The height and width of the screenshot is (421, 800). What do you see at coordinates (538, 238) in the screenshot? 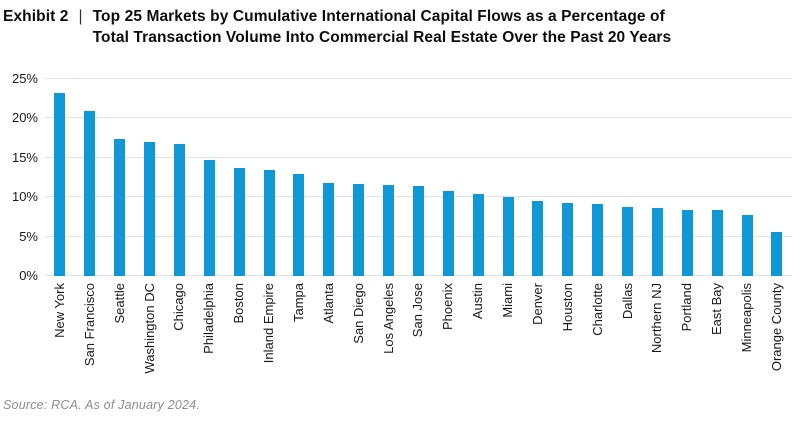
I see `bar-denver` at bounding box center [538, 238].